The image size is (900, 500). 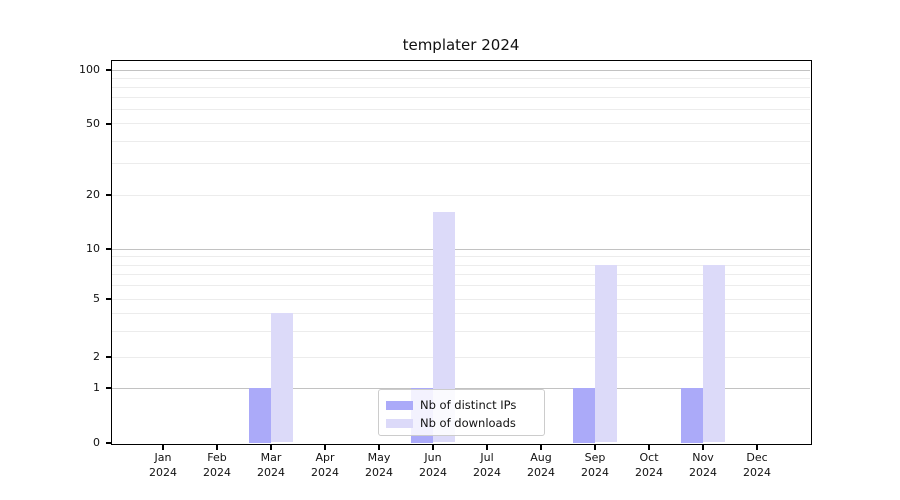 I want to click on legend-swatch-distinct-ips, so click(x=399, y=405).